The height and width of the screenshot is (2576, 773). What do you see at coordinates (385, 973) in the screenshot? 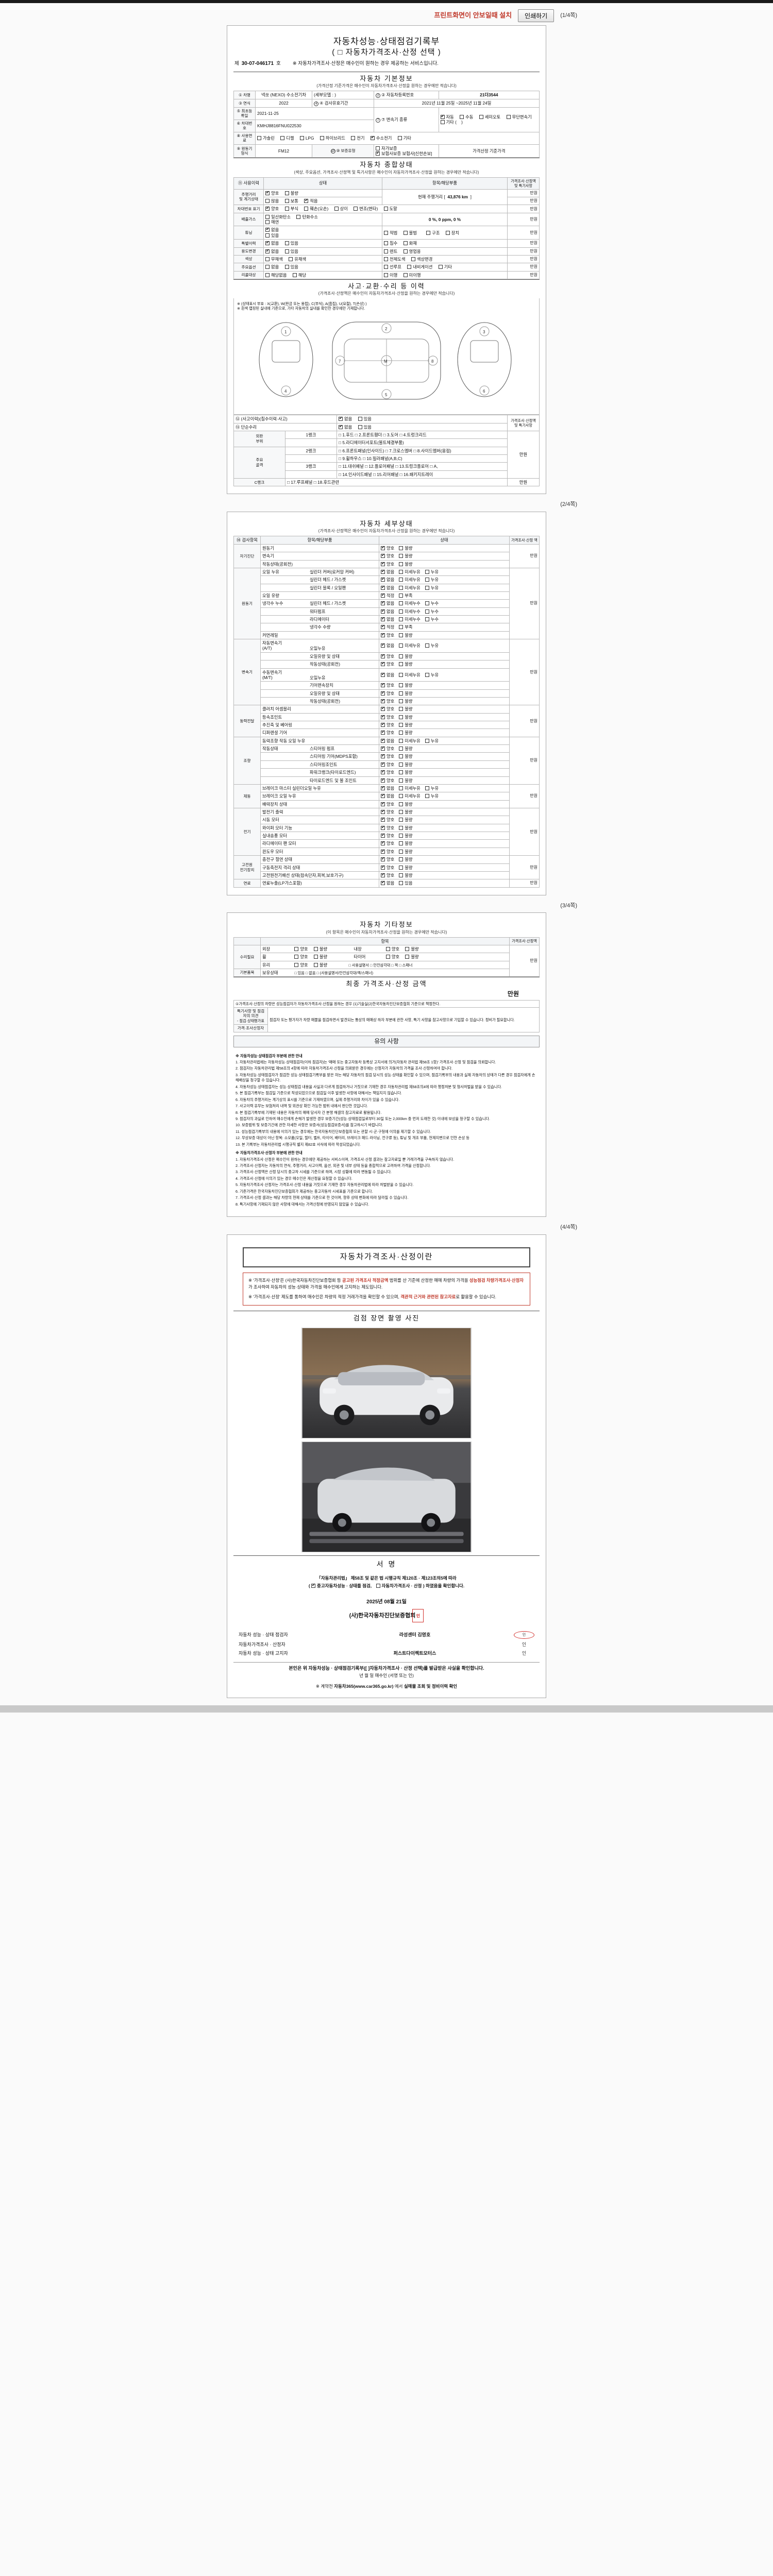
I see `basic-items-row: 보유상태 □ 있음 □ 없음 □ (사용설명서/안전삼각대/잭/스패너)` at bounding box center [385, 973].